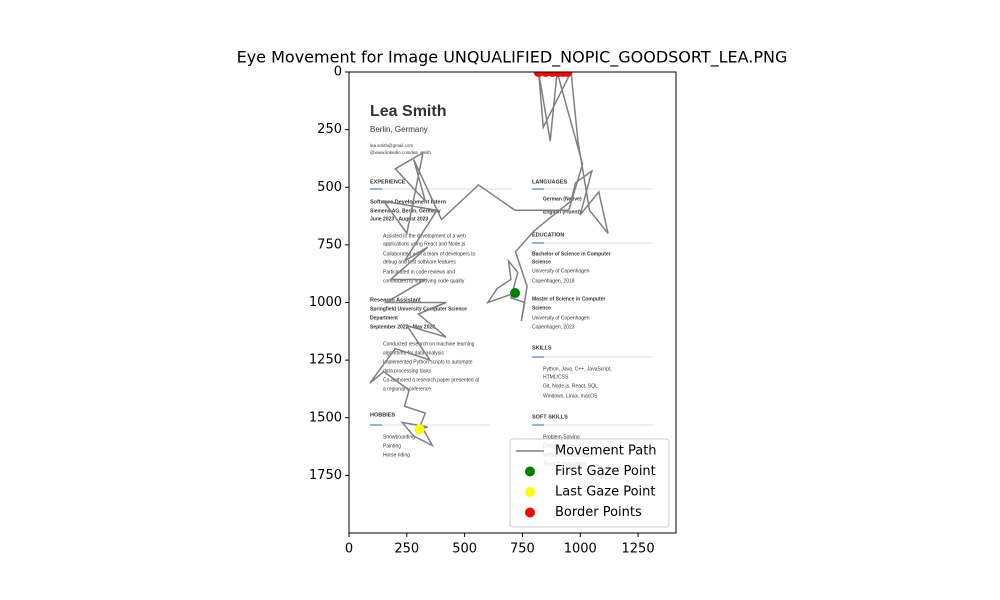 Image resolution: width=1000 pixels, height=600 pixels. What do you see at coordinates (562, 212) in the screenshot?
I see `resume-text: English (Fluent)` at bounding box center [562, 212].